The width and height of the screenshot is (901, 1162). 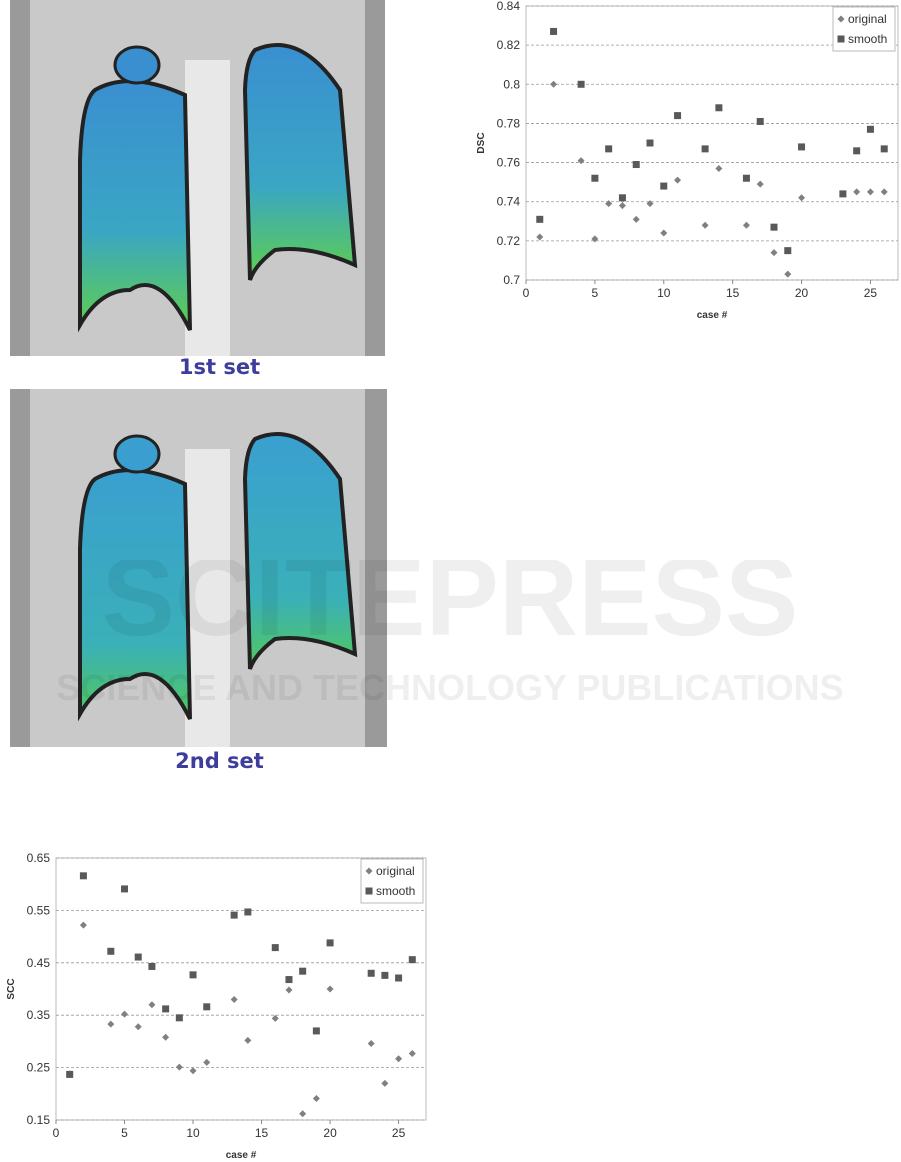 I want to click on y-tick-label: 0.82, so click(x=509, y=45).